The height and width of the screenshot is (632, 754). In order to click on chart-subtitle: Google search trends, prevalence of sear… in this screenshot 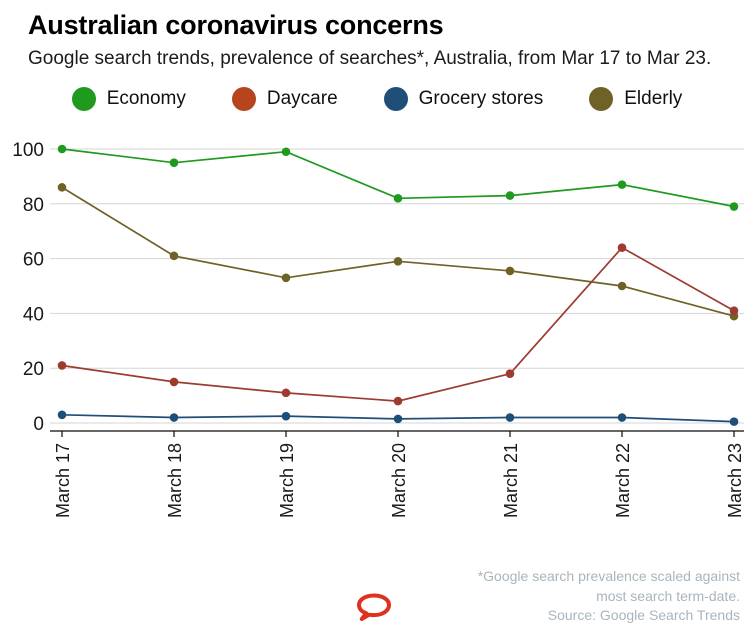, I will do `click(370, 58)`.